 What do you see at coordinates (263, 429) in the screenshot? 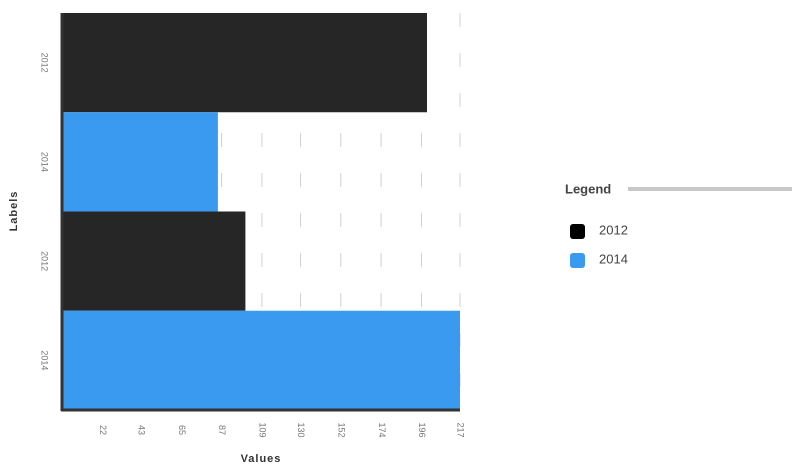
I see `x-tick-label: 109` at bounding box center [263, 429].